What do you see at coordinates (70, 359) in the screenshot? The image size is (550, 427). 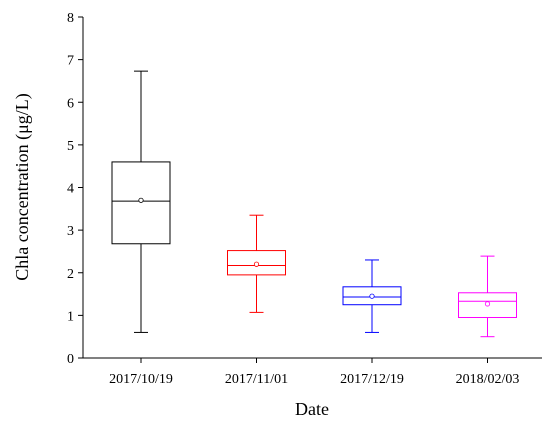 I see `y-tick-label: 0` at bounding box center [70, 359].